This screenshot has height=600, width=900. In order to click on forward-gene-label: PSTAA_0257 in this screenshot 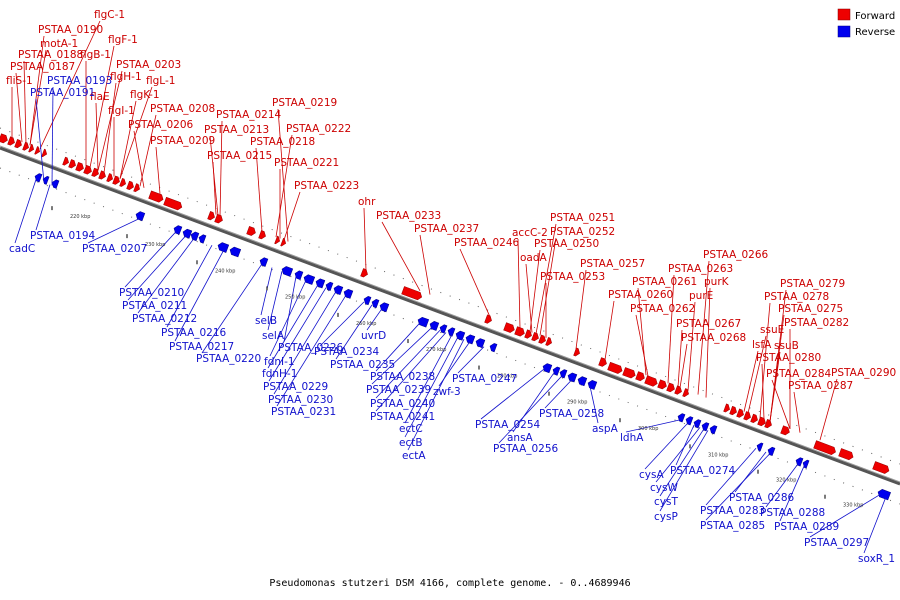, I will do `click(612, 264)`.